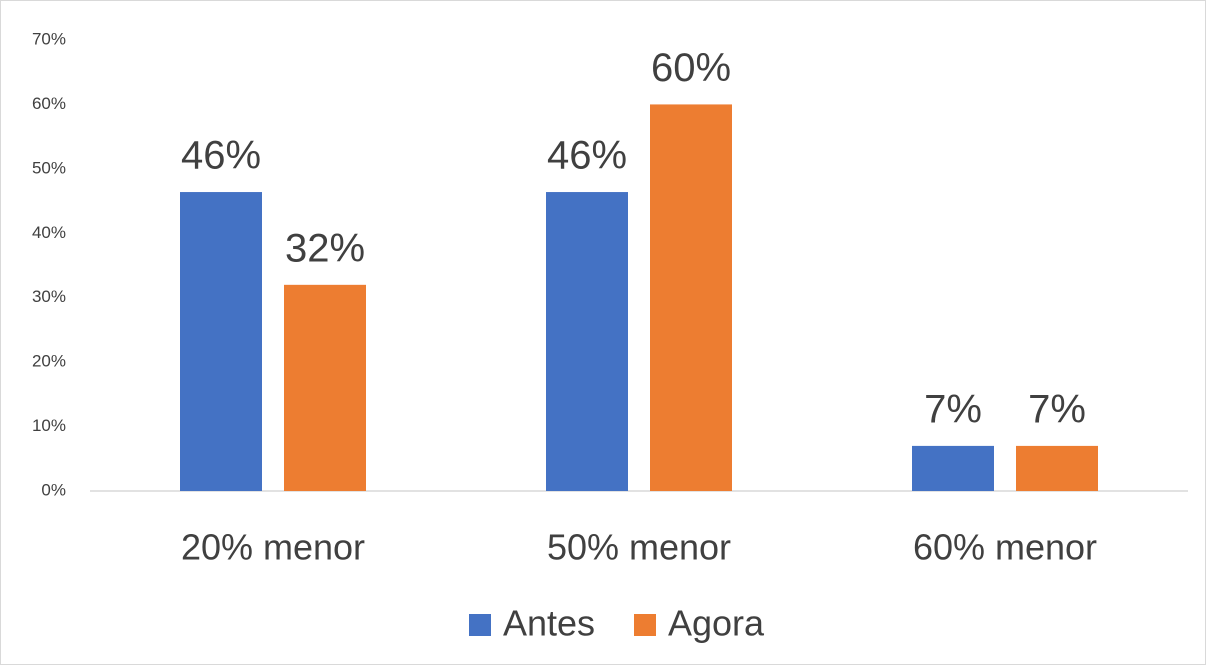 The height and width of the screenshot is (666, 1207). What do you see at coordinates (49, 232) in the screenshot?
I see `y-tick-label: 40%` at bounding box center [49, 232].